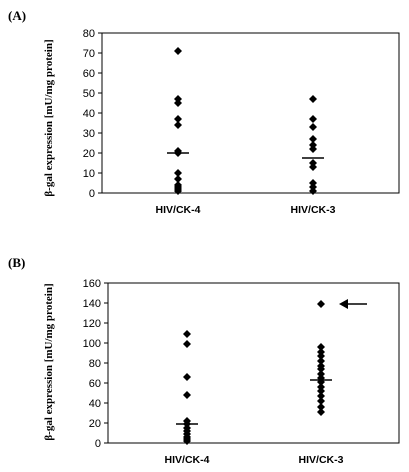 Image resolution: width=409 pixels, height=472 pixels. Describe the element at coordinates (17, 15) in the screenshot. I see `panel-label: (A)` at that location.